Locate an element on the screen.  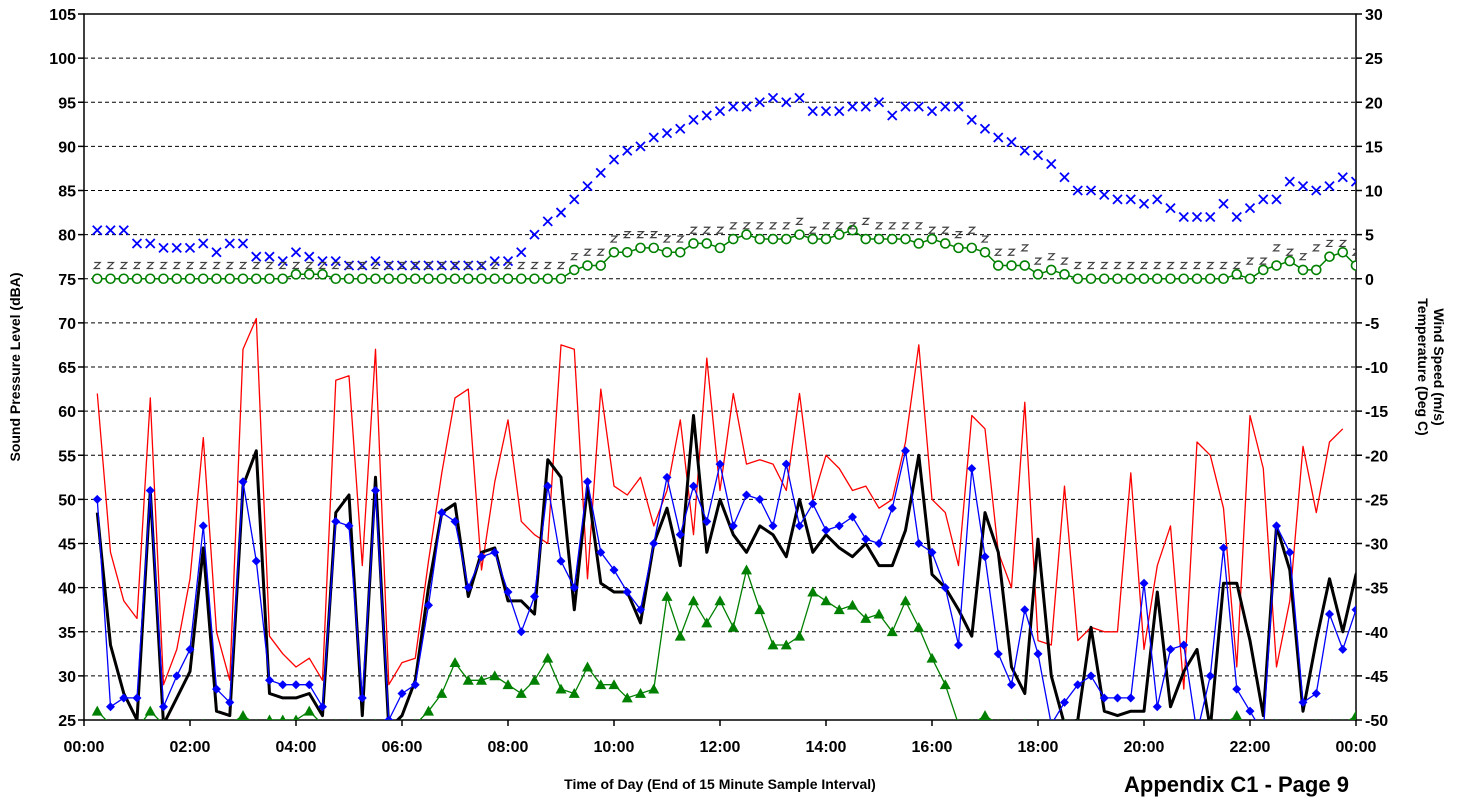
x-tick-label: 16:00 is located at coordinates (932, 747).